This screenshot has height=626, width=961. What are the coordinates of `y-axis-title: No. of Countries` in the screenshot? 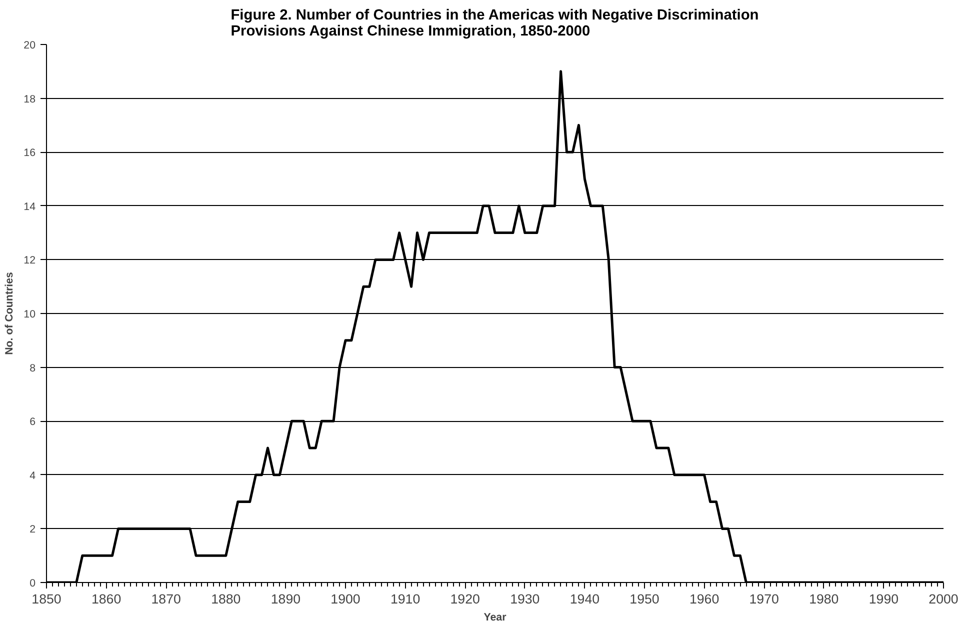 It's located at (10, 313).